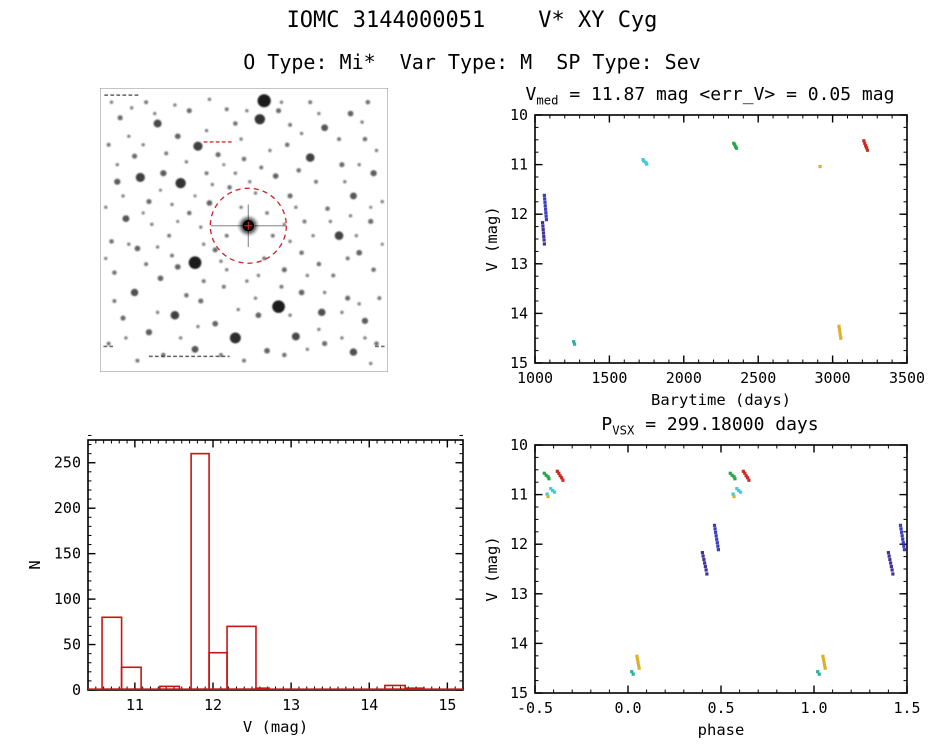  I want to click on svg-text: 200, so click(67, 508).